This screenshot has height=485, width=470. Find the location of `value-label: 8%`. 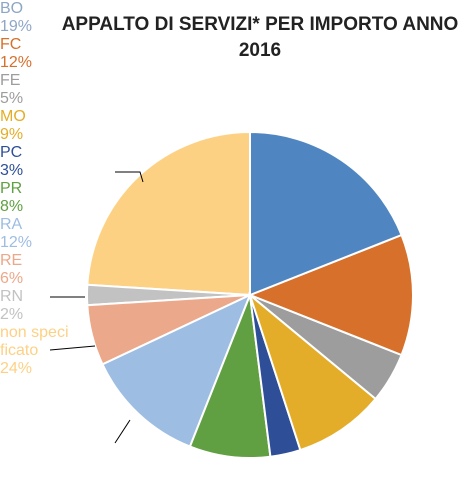

value-label: 8% is located at coordinates (12, 206).